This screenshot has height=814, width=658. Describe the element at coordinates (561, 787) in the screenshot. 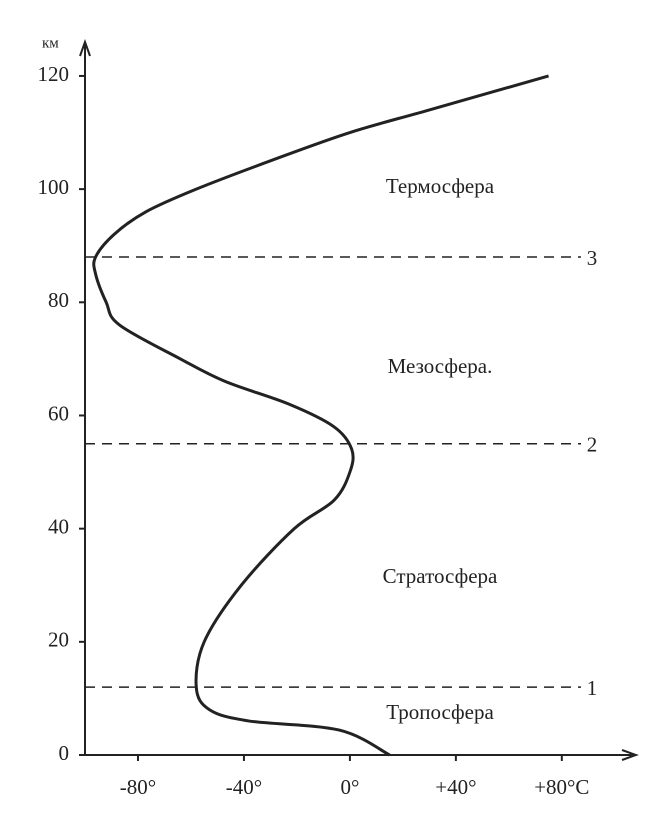

I see `x-tick-label: +80°C` at that location.